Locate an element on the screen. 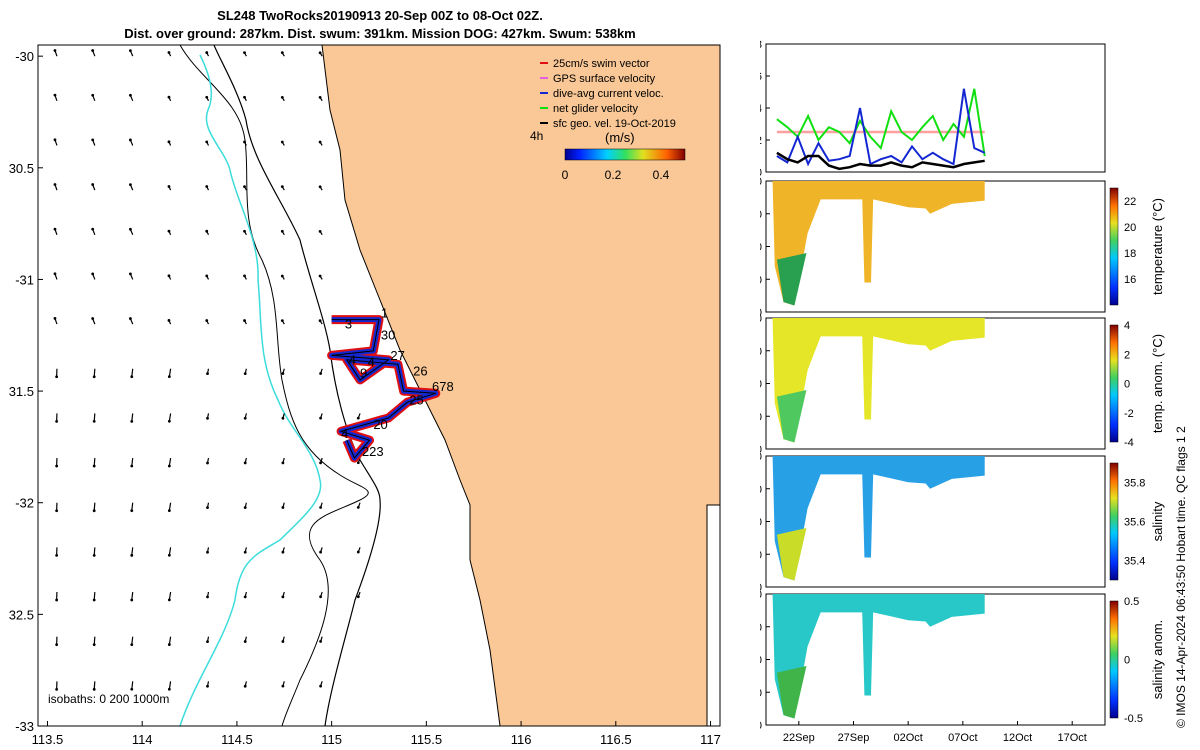 The image size is (1200, 750). section-colorbar is located at coordinates (1114, 659).